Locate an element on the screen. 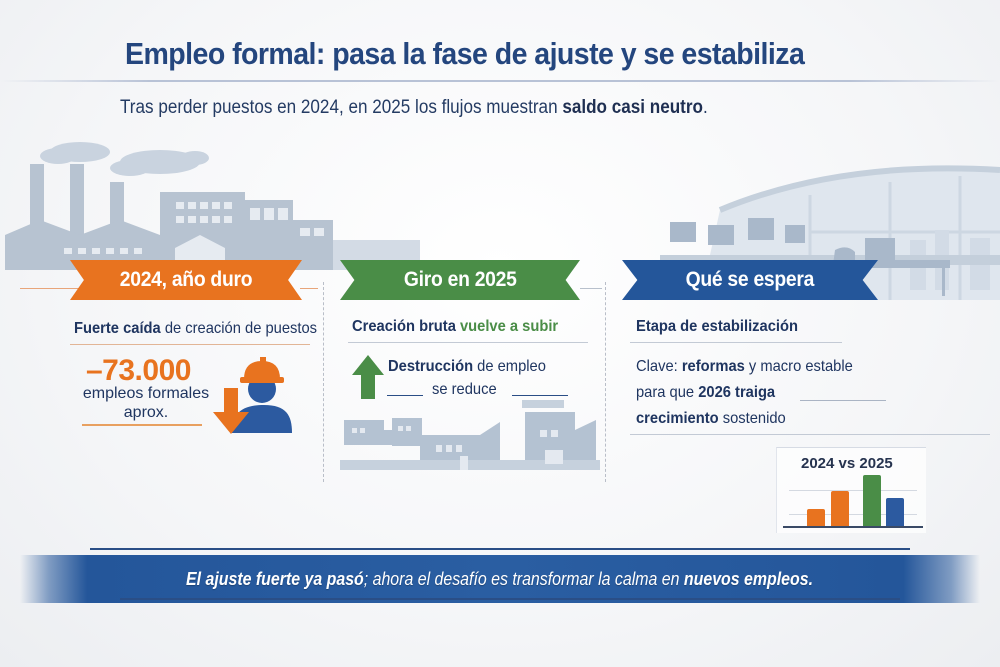  ribbon-rule-right is located at coordinates (309, 288).